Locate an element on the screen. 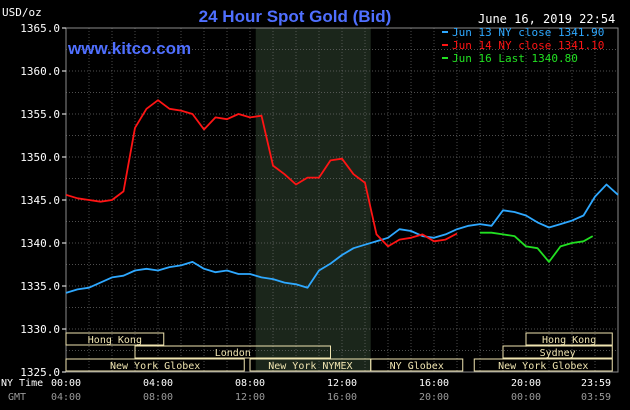  ny-time-row-label: NY Time is located at coordinates (22, 383).